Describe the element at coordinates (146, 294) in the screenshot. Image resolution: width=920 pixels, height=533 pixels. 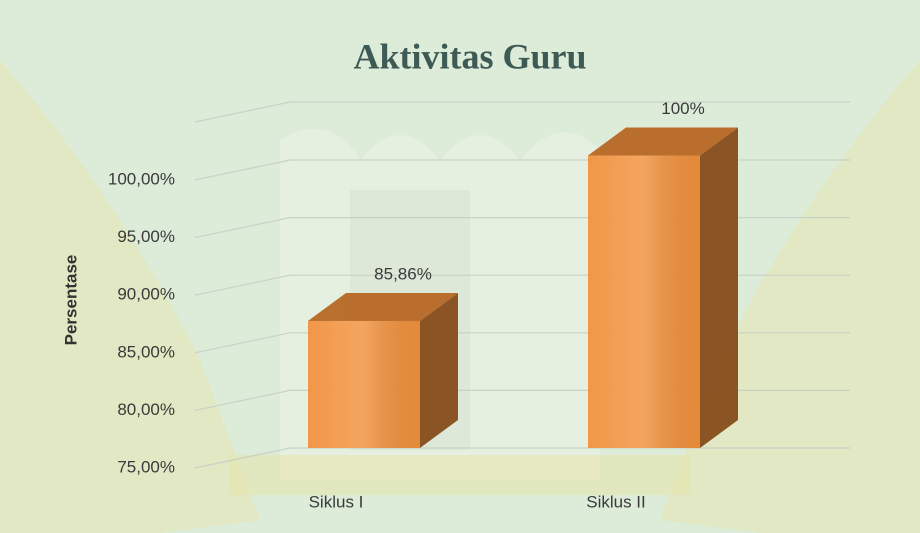
I see `y-tick-label: 90,00%` at that location.